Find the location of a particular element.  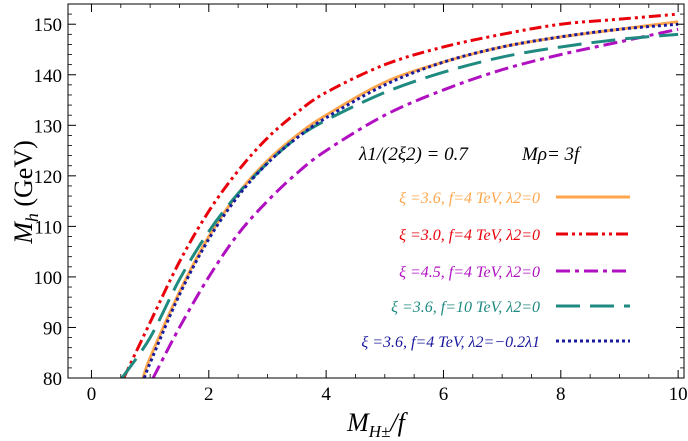

y-axis-label-main: M is located at coordinates (23, 233).